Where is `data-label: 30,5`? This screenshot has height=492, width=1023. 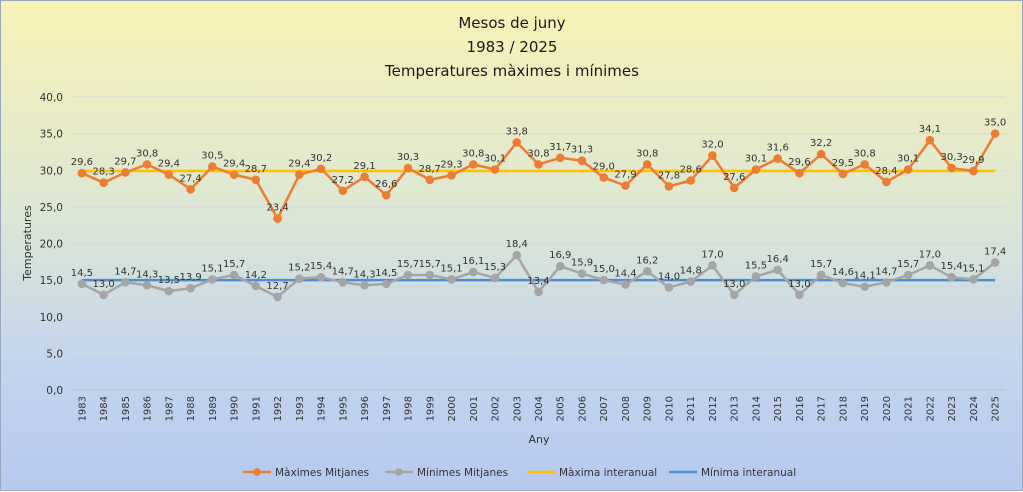
data-label: 30,5 is located at coordinates (212, 156).